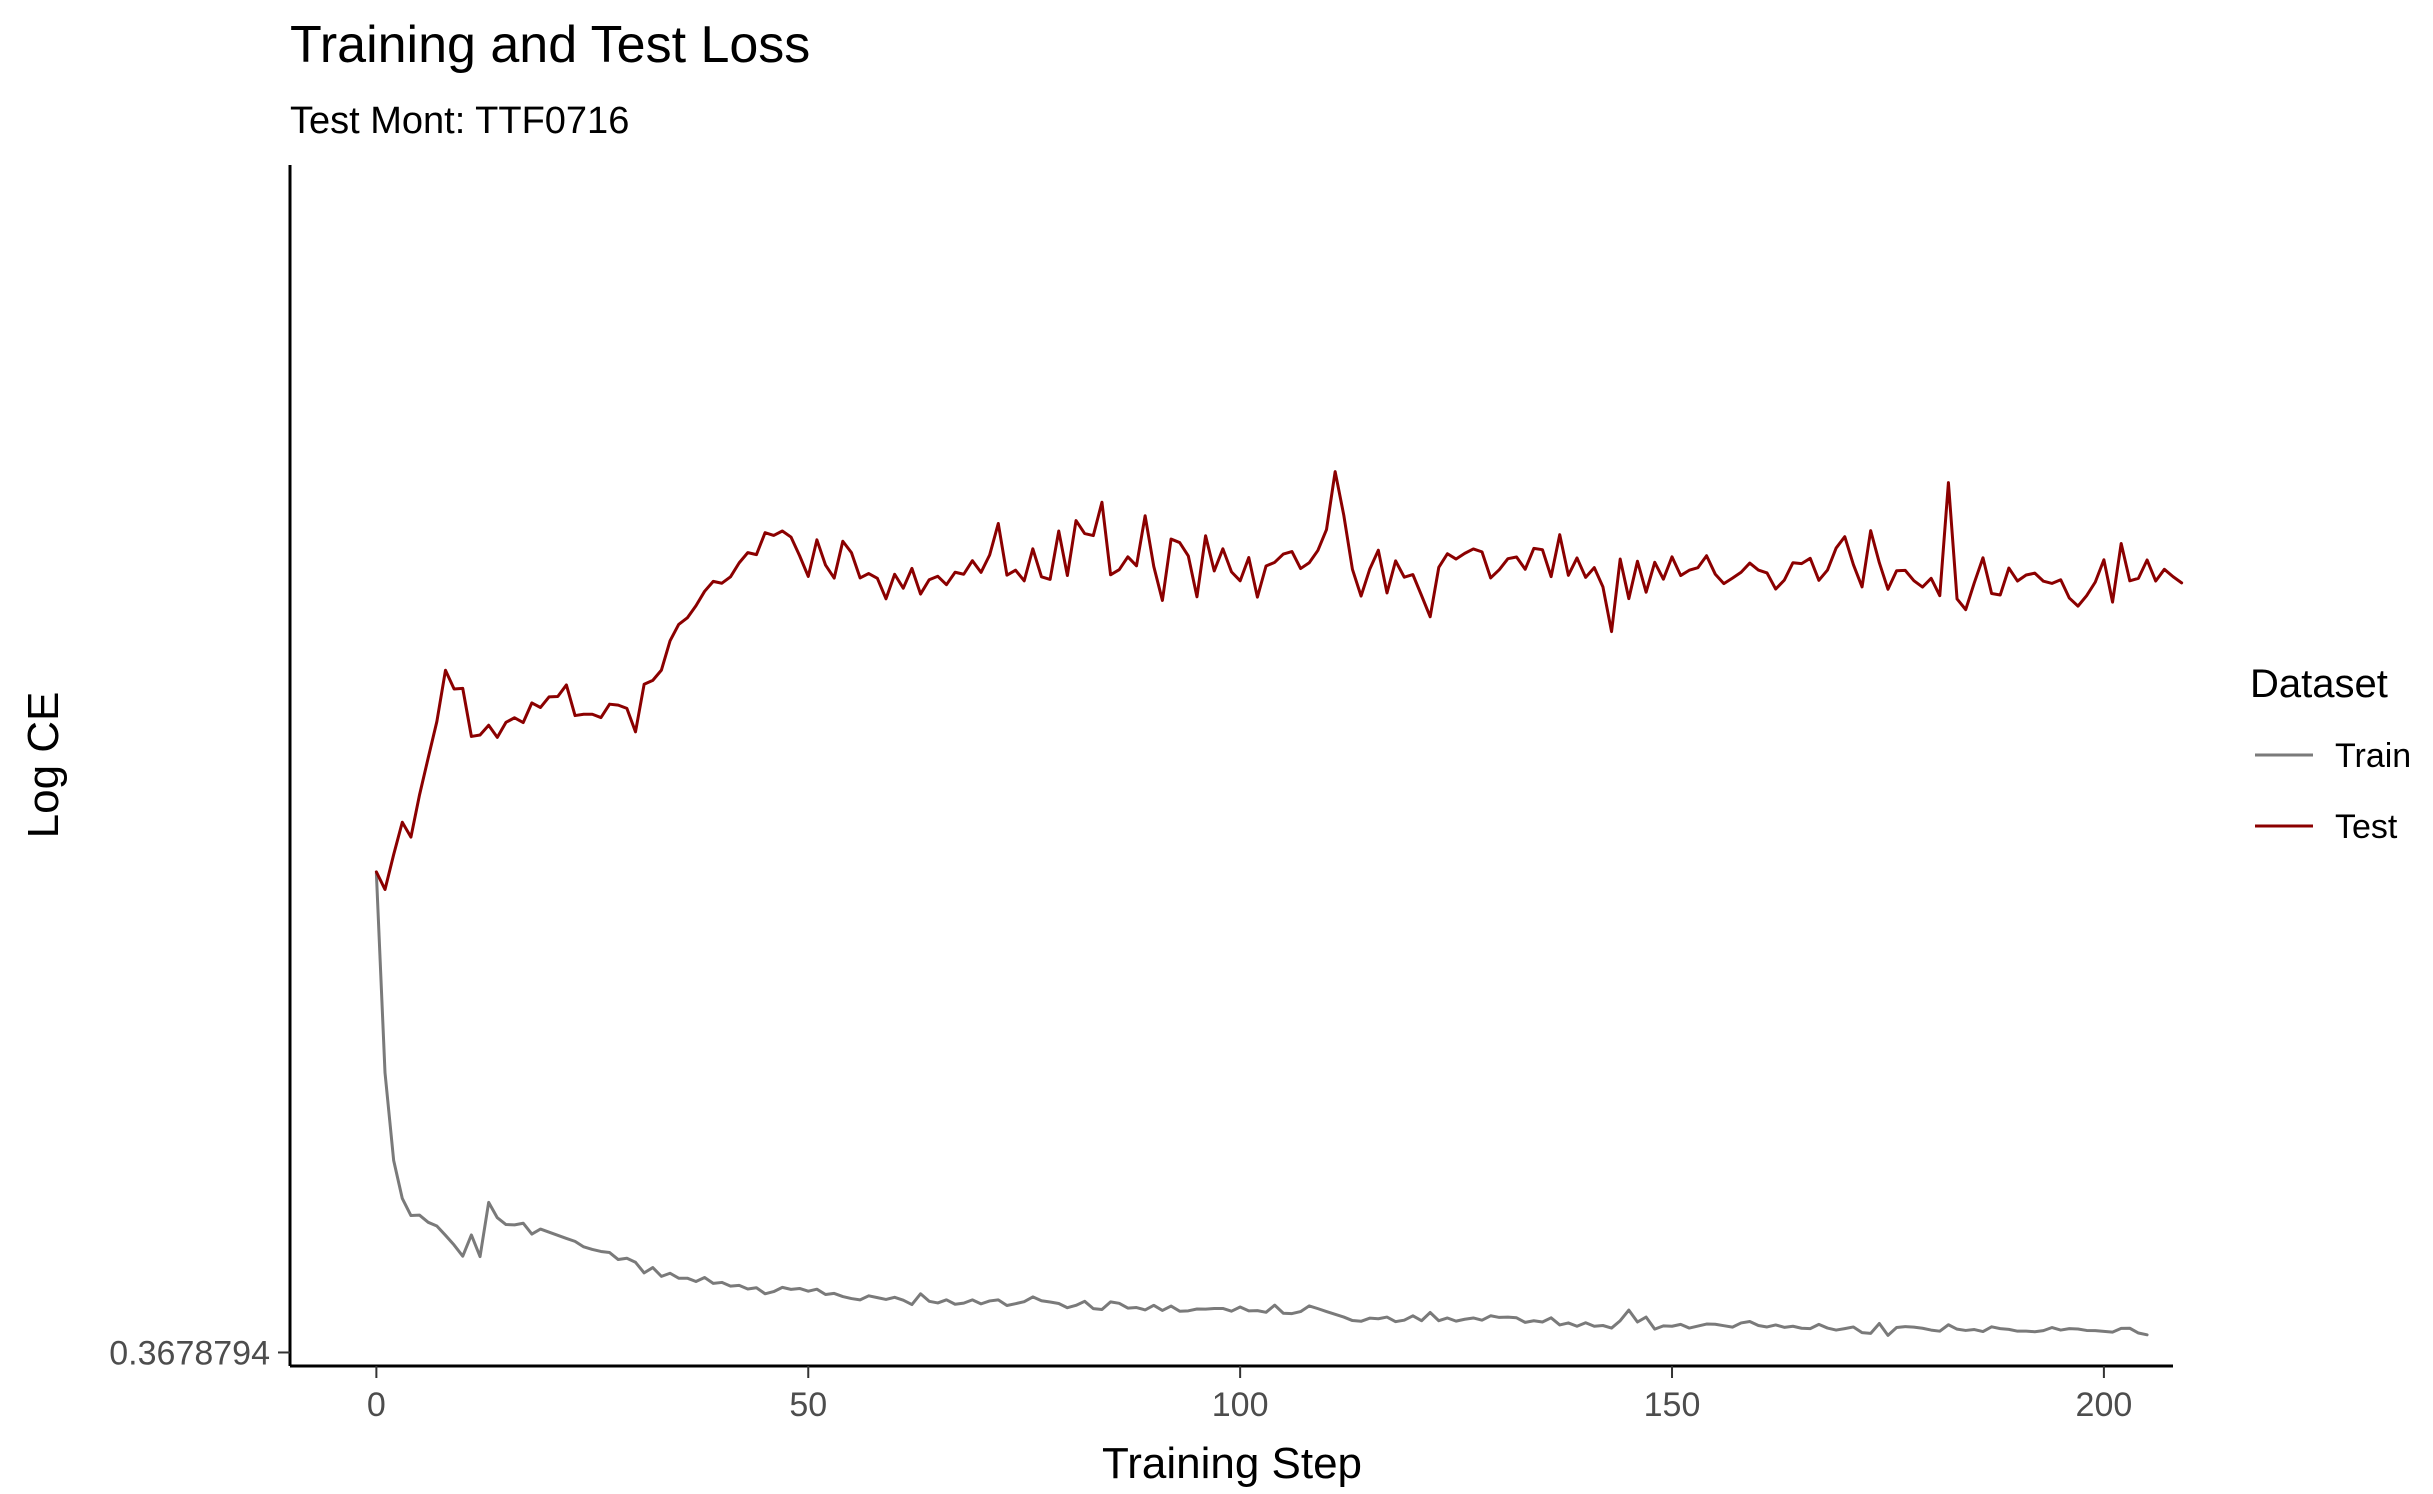 This screenshot has height=1494, width=2433. What do you see at coordinates (2330, 754) in the screenshot?
I see `legend: Dataset Train Test` at bounding box center [2330, 754].